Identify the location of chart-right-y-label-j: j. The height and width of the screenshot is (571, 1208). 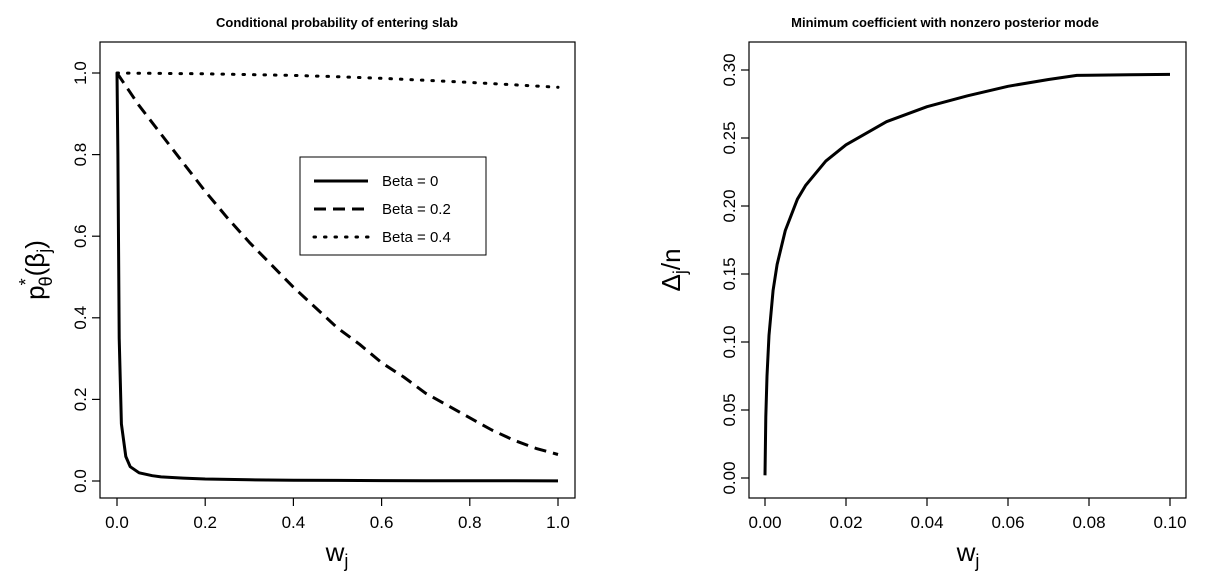
(680, 272).